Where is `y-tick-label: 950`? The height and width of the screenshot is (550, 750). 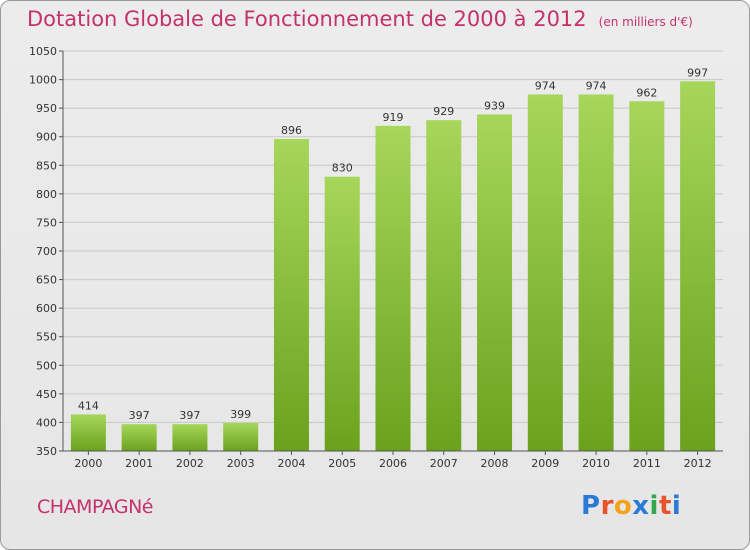 y-tick-label: 950 is located at coordinates (46, 108).